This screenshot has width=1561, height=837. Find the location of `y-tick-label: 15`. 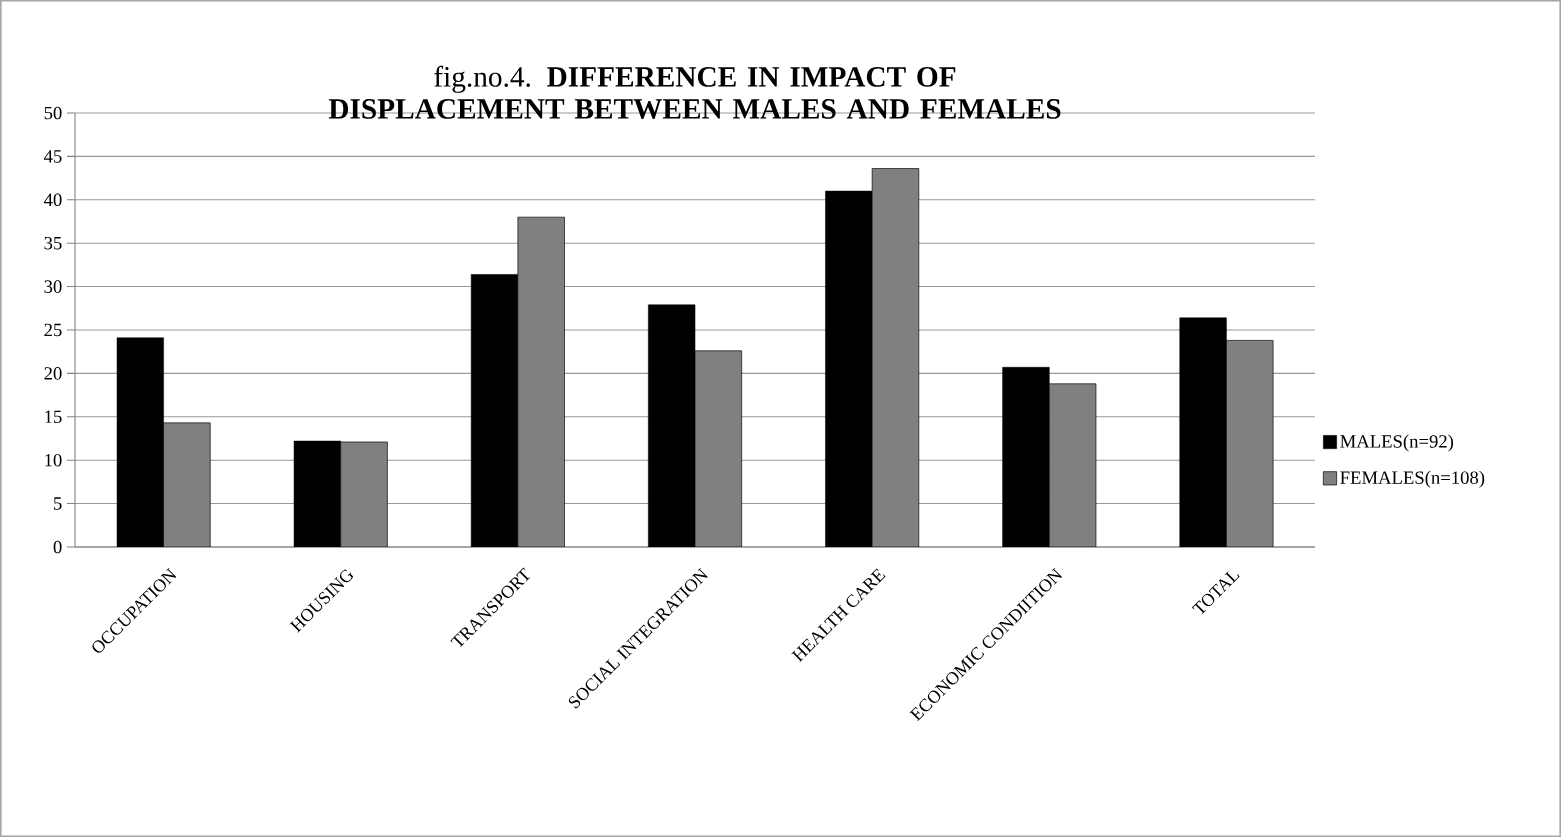

y-tick-label: 15 is located at coordinates (53, 417).